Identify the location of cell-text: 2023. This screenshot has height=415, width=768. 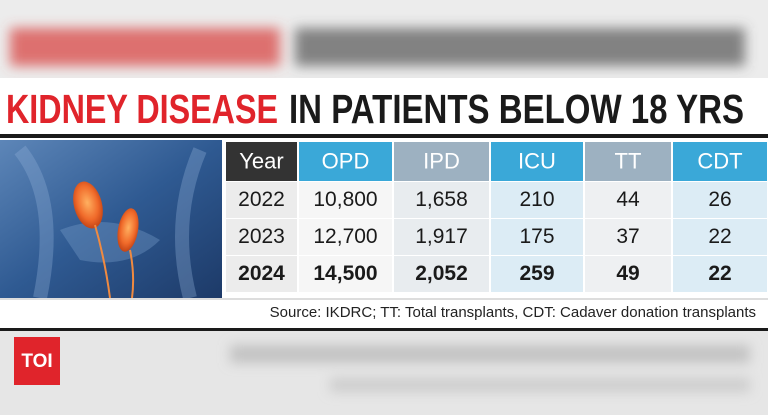
(261, 236).